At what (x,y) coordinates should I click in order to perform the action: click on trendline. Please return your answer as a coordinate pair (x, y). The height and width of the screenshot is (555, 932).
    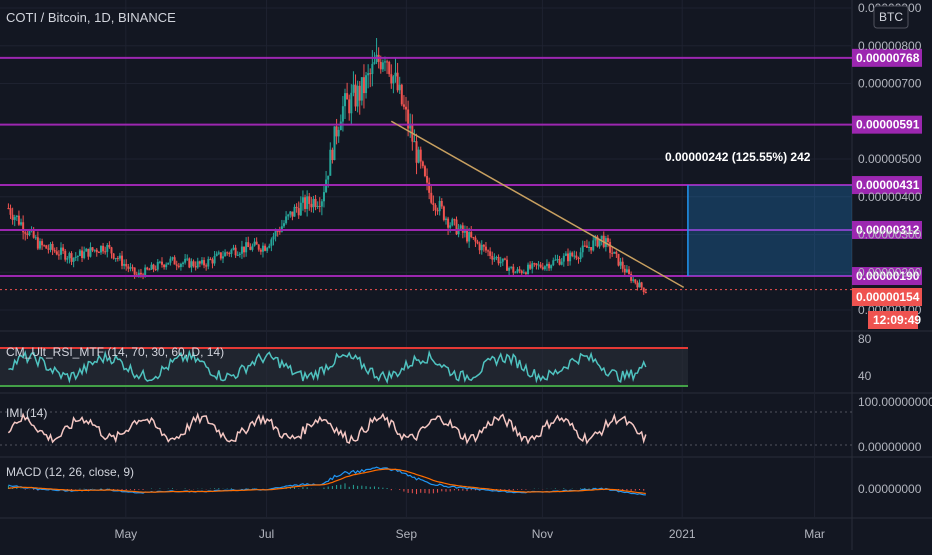
    Looking at the image, I should click on (537, 204).